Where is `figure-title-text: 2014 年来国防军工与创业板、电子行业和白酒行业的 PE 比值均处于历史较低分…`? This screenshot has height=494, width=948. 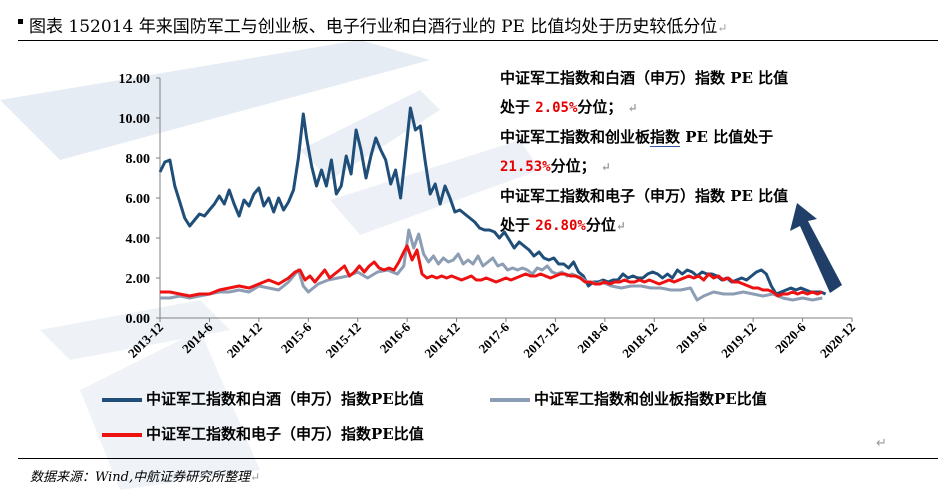 figure-title-text: 2014 年来国防军工与创业板、电子行业和白酒行业的 PE 比值均处于历史较低分… is located at coordinates (404, 27).